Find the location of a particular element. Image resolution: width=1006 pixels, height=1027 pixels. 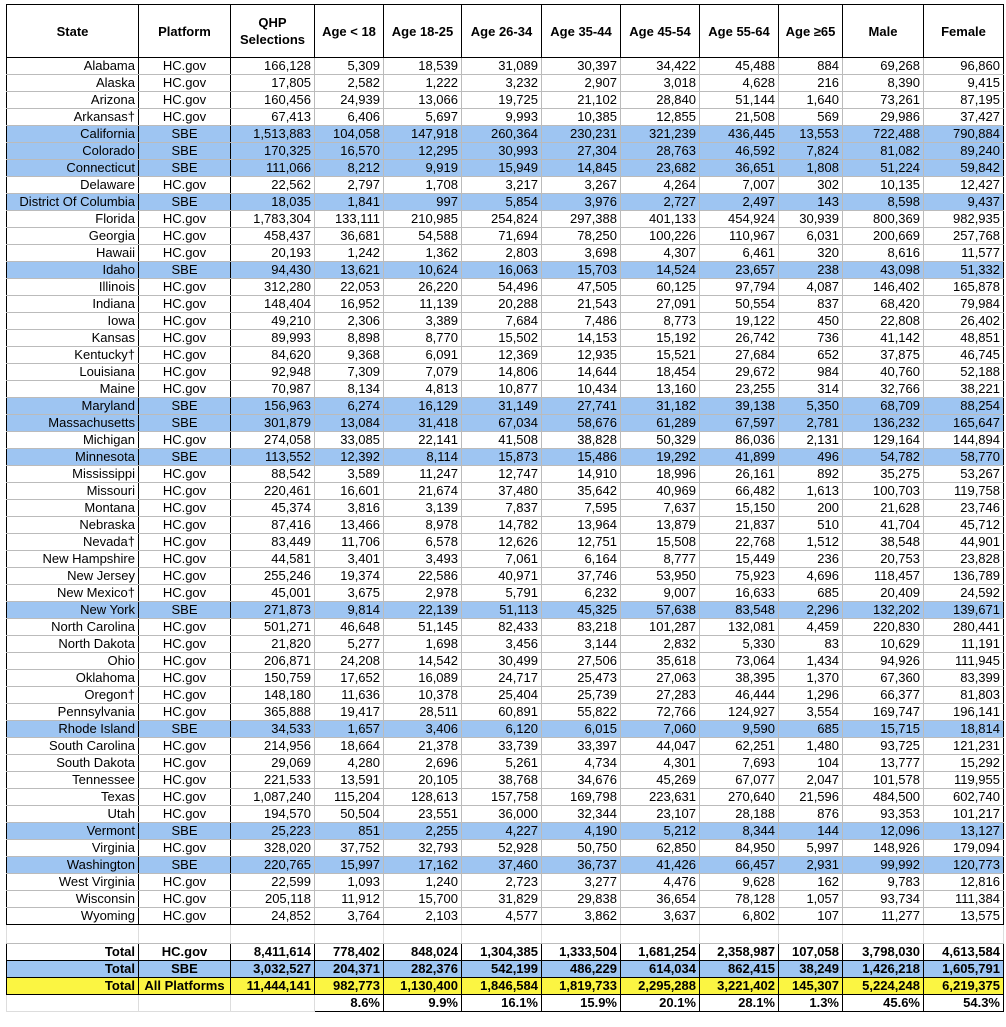

number-cell: 111,945 is located at coordinates (963, 661).